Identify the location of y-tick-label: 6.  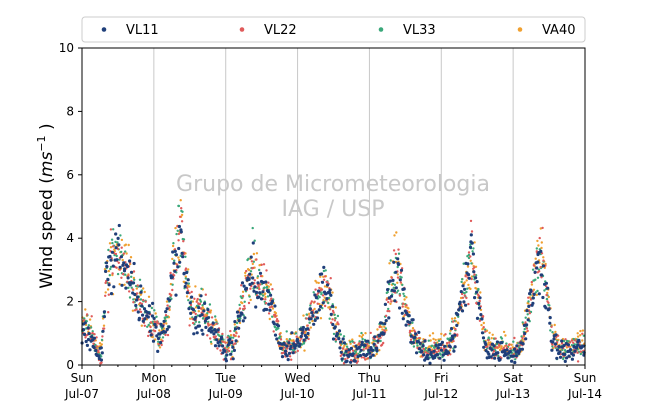
(70, 175).